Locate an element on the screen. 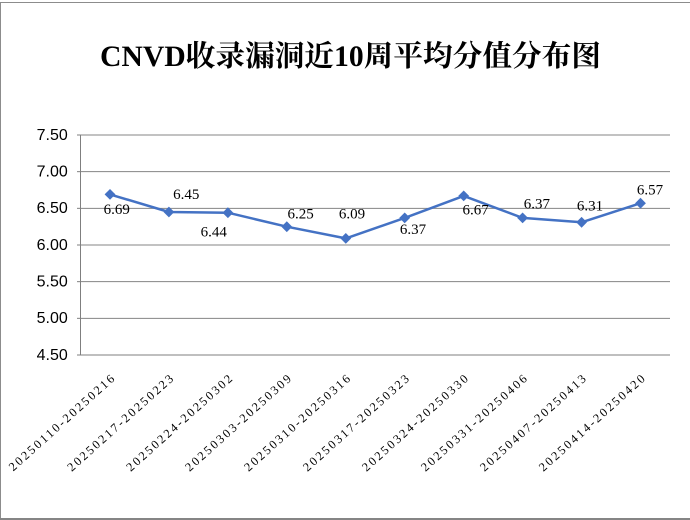 The width and height of the screenshot is (690, 520). svg-text: 6.31 is located at coordinates (590, 206).